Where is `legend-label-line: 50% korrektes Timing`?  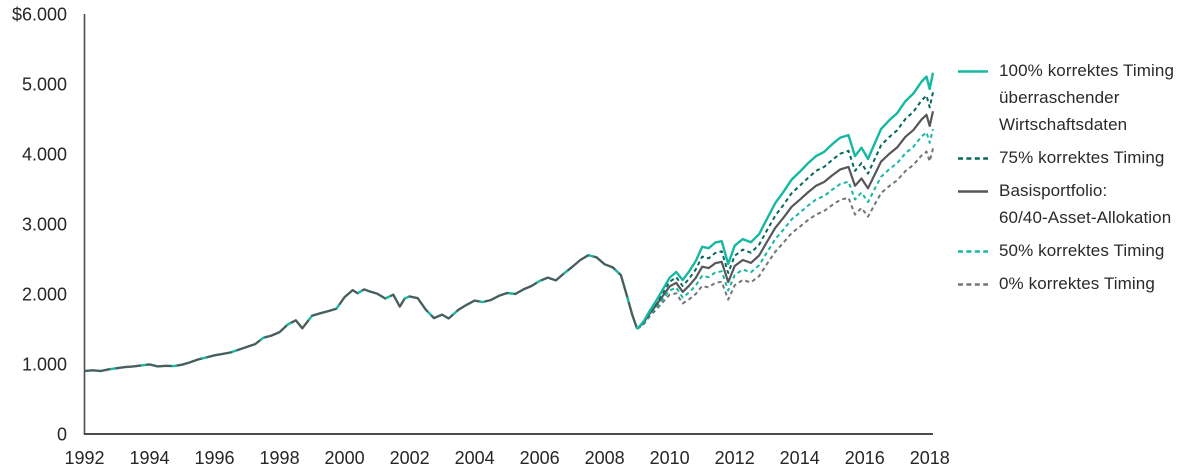 legend-label-line: 50% korrektes Timing is located at coordinates (1082, 250).